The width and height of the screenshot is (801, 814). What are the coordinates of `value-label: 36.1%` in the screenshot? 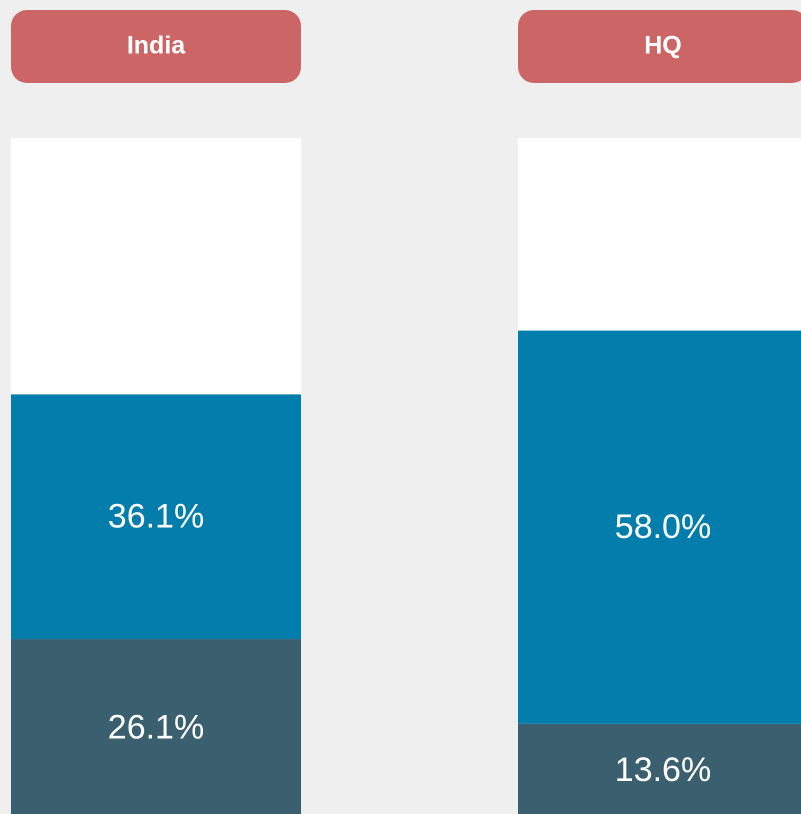 It's located at (156, 517).